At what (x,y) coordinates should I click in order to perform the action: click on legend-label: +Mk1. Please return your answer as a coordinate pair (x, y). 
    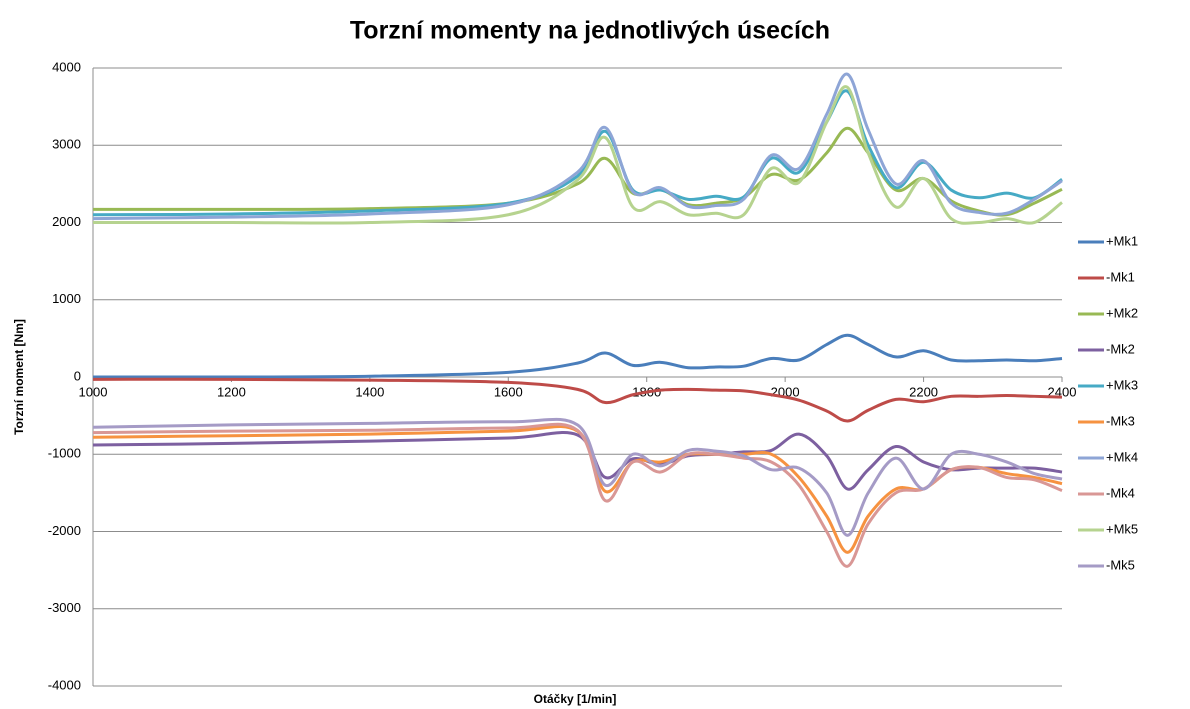
    Looking at the image, I should click on (1122, 240).